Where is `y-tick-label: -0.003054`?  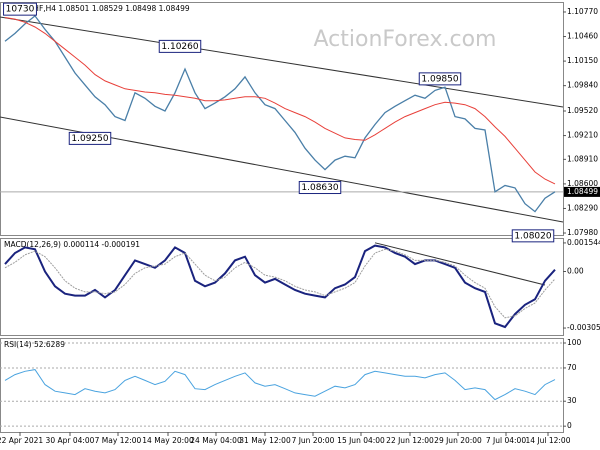 y-tick-label: -0.003054 is located at coordinates (583, 327).